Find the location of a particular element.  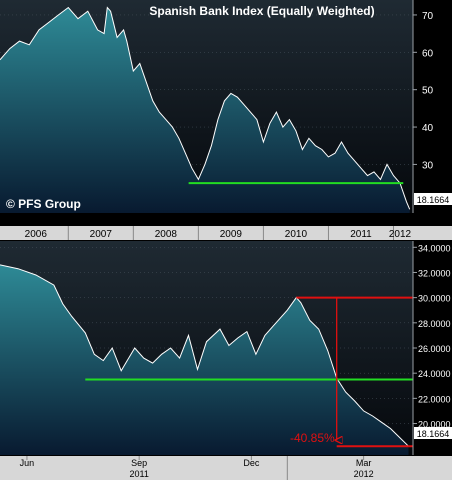

top-x-tick-label: 2008 is located at coordinates (166, 234).